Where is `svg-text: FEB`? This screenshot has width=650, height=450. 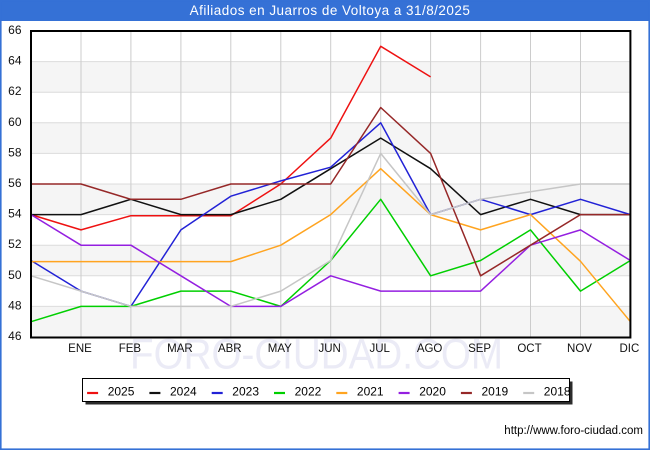
svg-text: FEB is located at coordinates (130, 349).